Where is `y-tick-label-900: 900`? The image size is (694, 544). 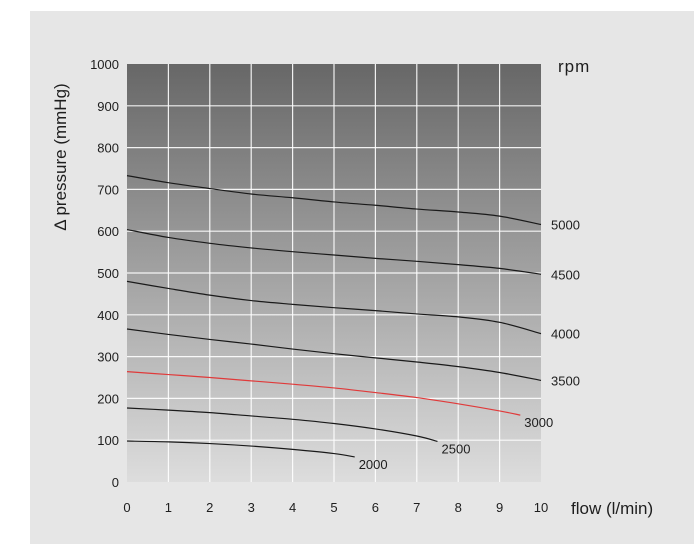 y-tick-label-900: 900 is located at coordinates (108, 106).